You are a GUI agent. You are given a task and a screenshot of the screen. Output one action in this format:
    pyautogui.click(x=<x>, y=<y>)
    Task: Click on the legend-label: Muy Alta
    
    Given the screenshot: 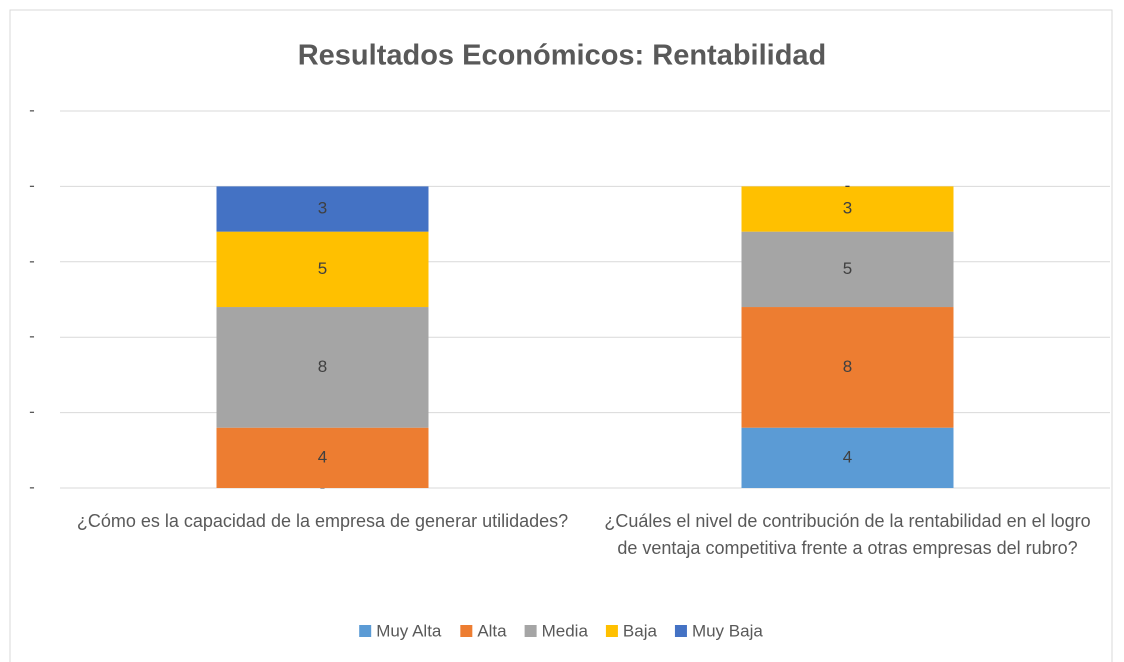 What is the action you would take?
    pyautogui.click(x=409, y=630)
    